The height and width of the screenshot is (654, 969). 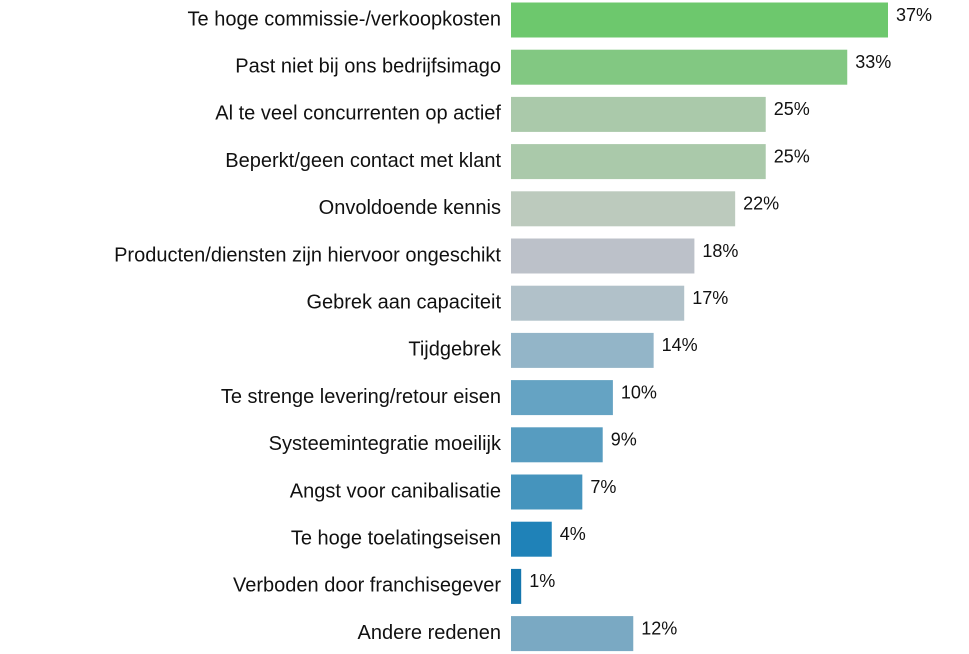 What do you see at coordinates (358, 114) in the screenshot?
I see `category-label: Al te veel concurrenten op actief` at bounding box center [358, 114].